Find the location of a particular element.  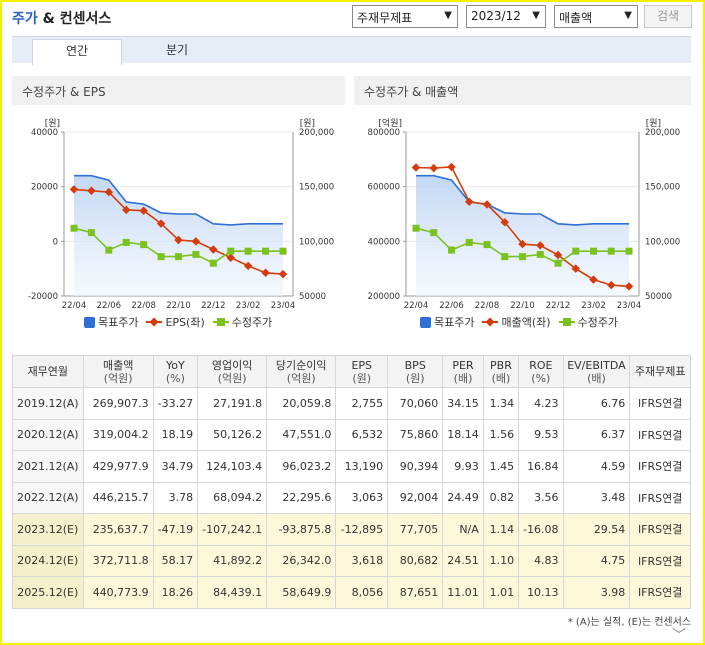

tab-quarterly: 분기 is located at coordinates (177, 50).